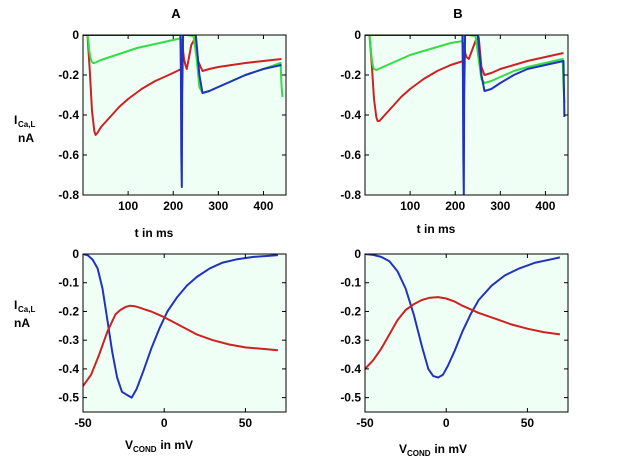 The height and width of the screenshot is (467, 623). What do you see at coordinates (26, 124) in the screenshot?
I see `ylabel-top-sub: Ca,L` at bounding box center [26, 124].